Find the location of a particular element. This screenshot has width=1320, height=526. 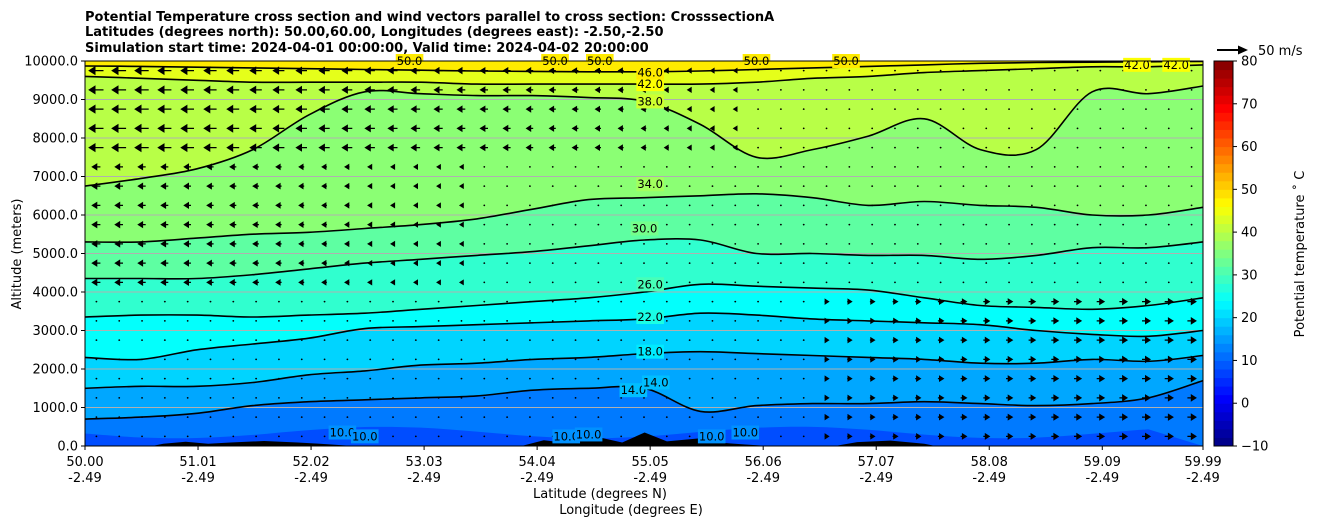

colorbar-tick-label: 0 is located at coordinates (1245, 404).